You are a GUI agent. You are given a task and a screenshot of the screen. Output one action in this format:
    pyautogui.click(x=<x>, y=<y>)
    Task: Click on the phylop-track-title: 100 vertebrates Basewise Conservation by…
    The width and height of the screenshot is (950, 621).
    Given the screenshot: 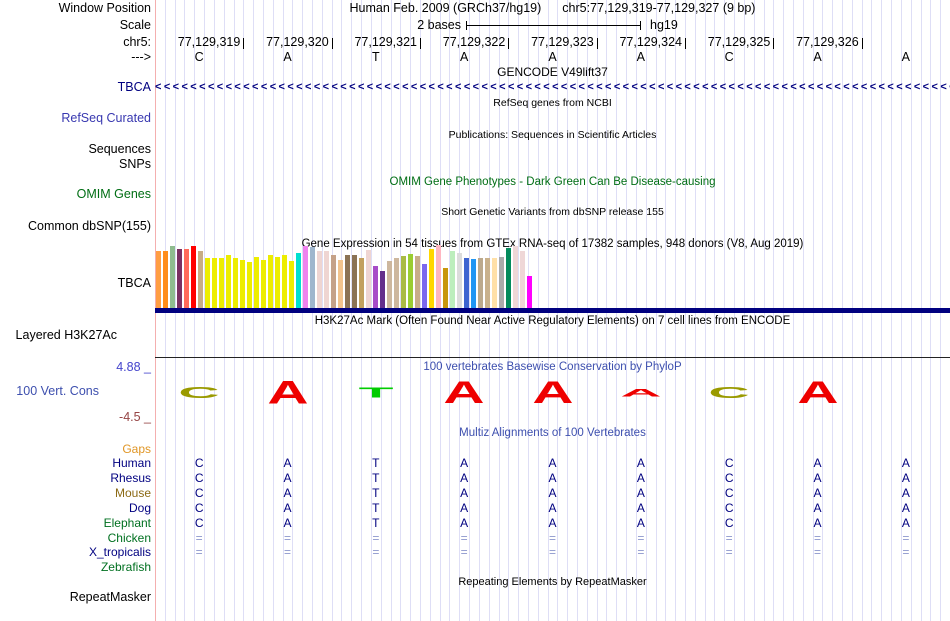 What is the action you would take?
    pyautogui.click(x=552, y=367)
    